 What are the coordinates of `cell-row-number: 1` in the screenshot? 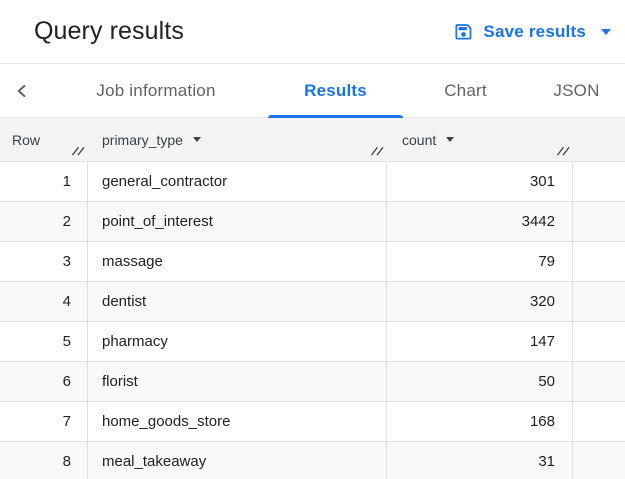 It's located at (44, 181).